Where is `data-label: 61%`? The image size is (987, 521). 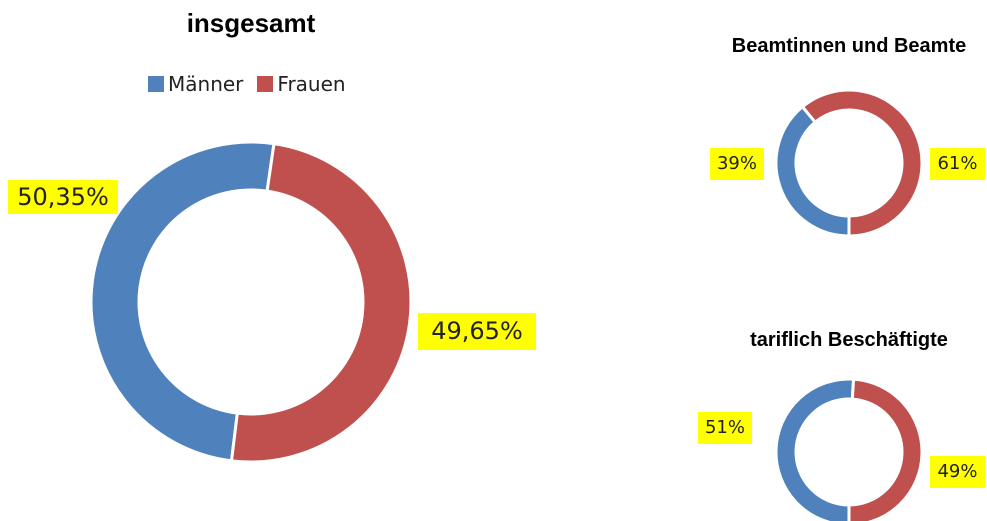 data-label: 61% is located at coordinates (957, 164).